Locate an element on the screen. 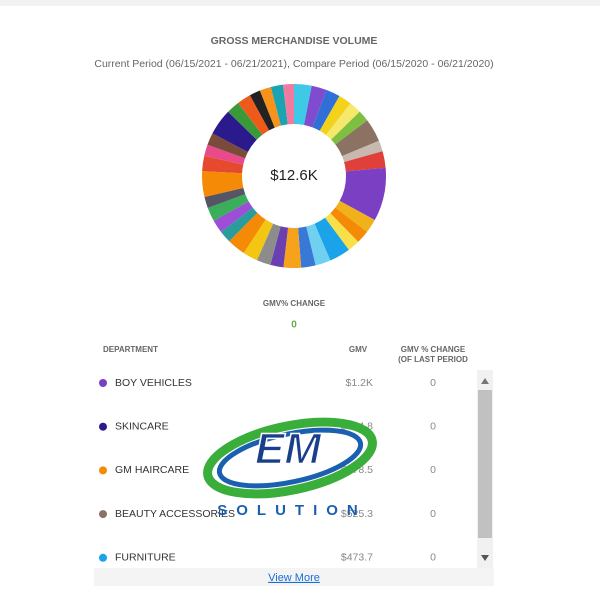 Image resolution: width=600 pixels, height=600 pixels. gmv: $473.7 is located at coordinates (357, 558).